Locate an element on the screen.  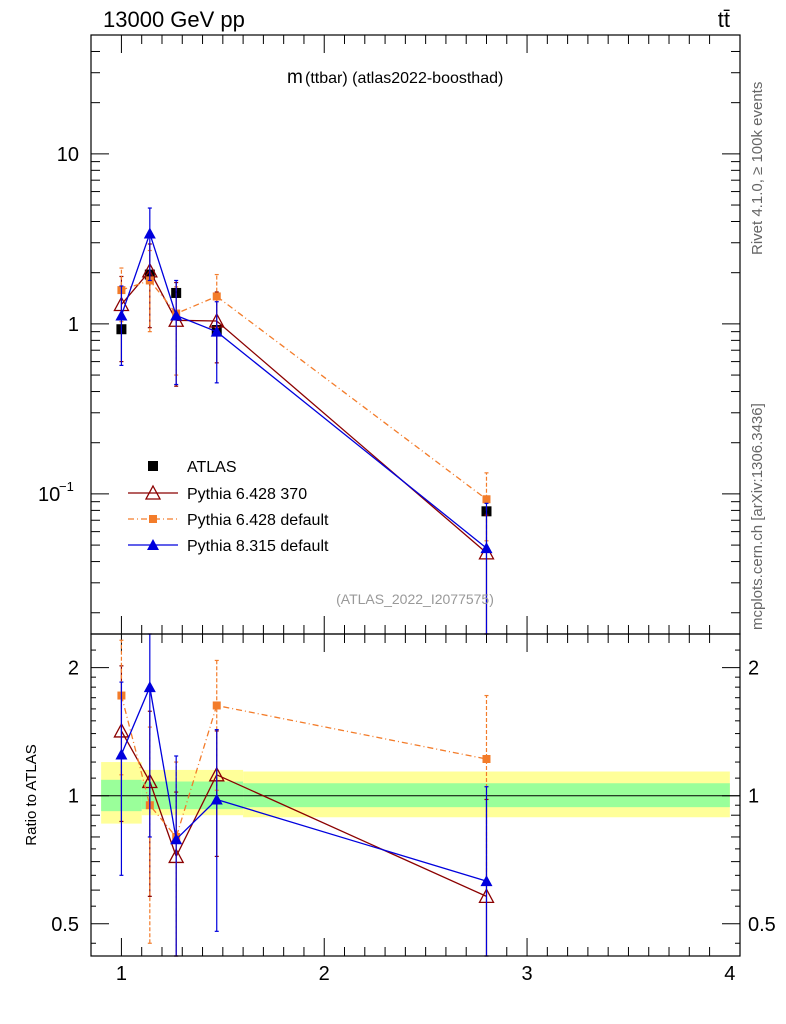
legend-entry-py6-default: Pythia 6.428 default is located at coordinates (228, 520).